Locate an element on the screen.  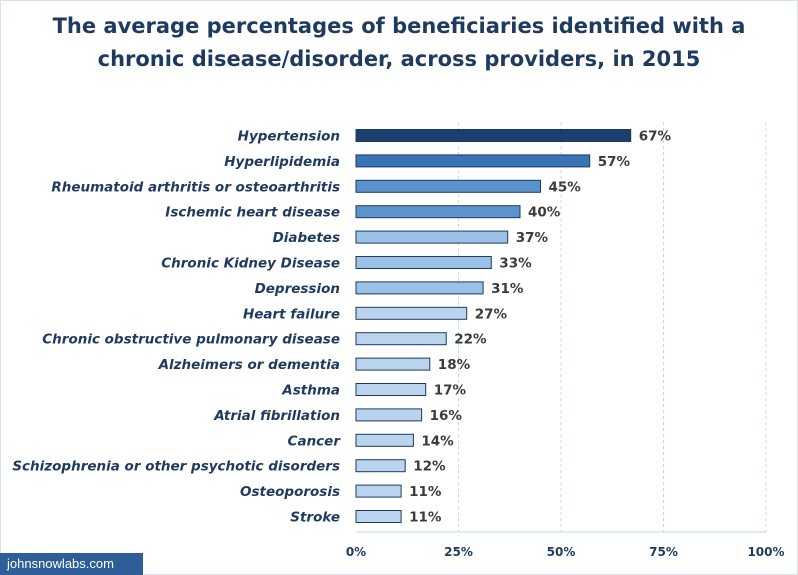
category-label: Depression is located at coordinates (297, 289).